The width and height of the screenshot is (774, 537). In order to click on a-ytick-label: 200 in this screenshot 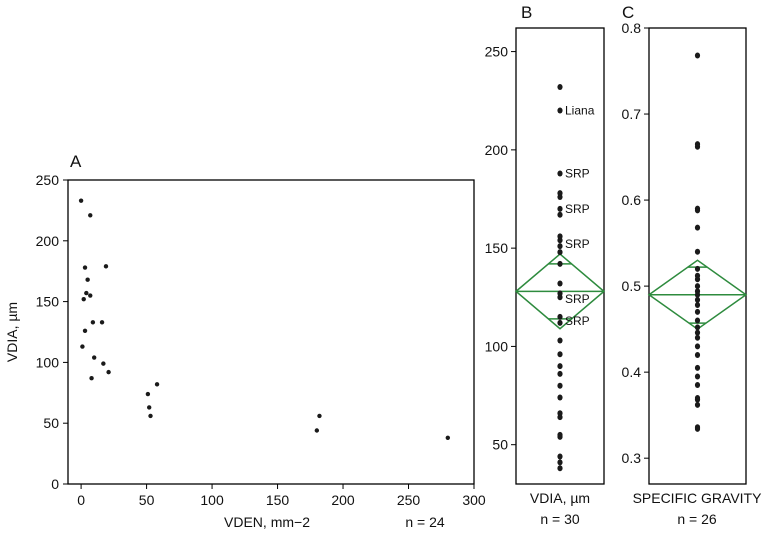, I will do `click(48, 241)`.